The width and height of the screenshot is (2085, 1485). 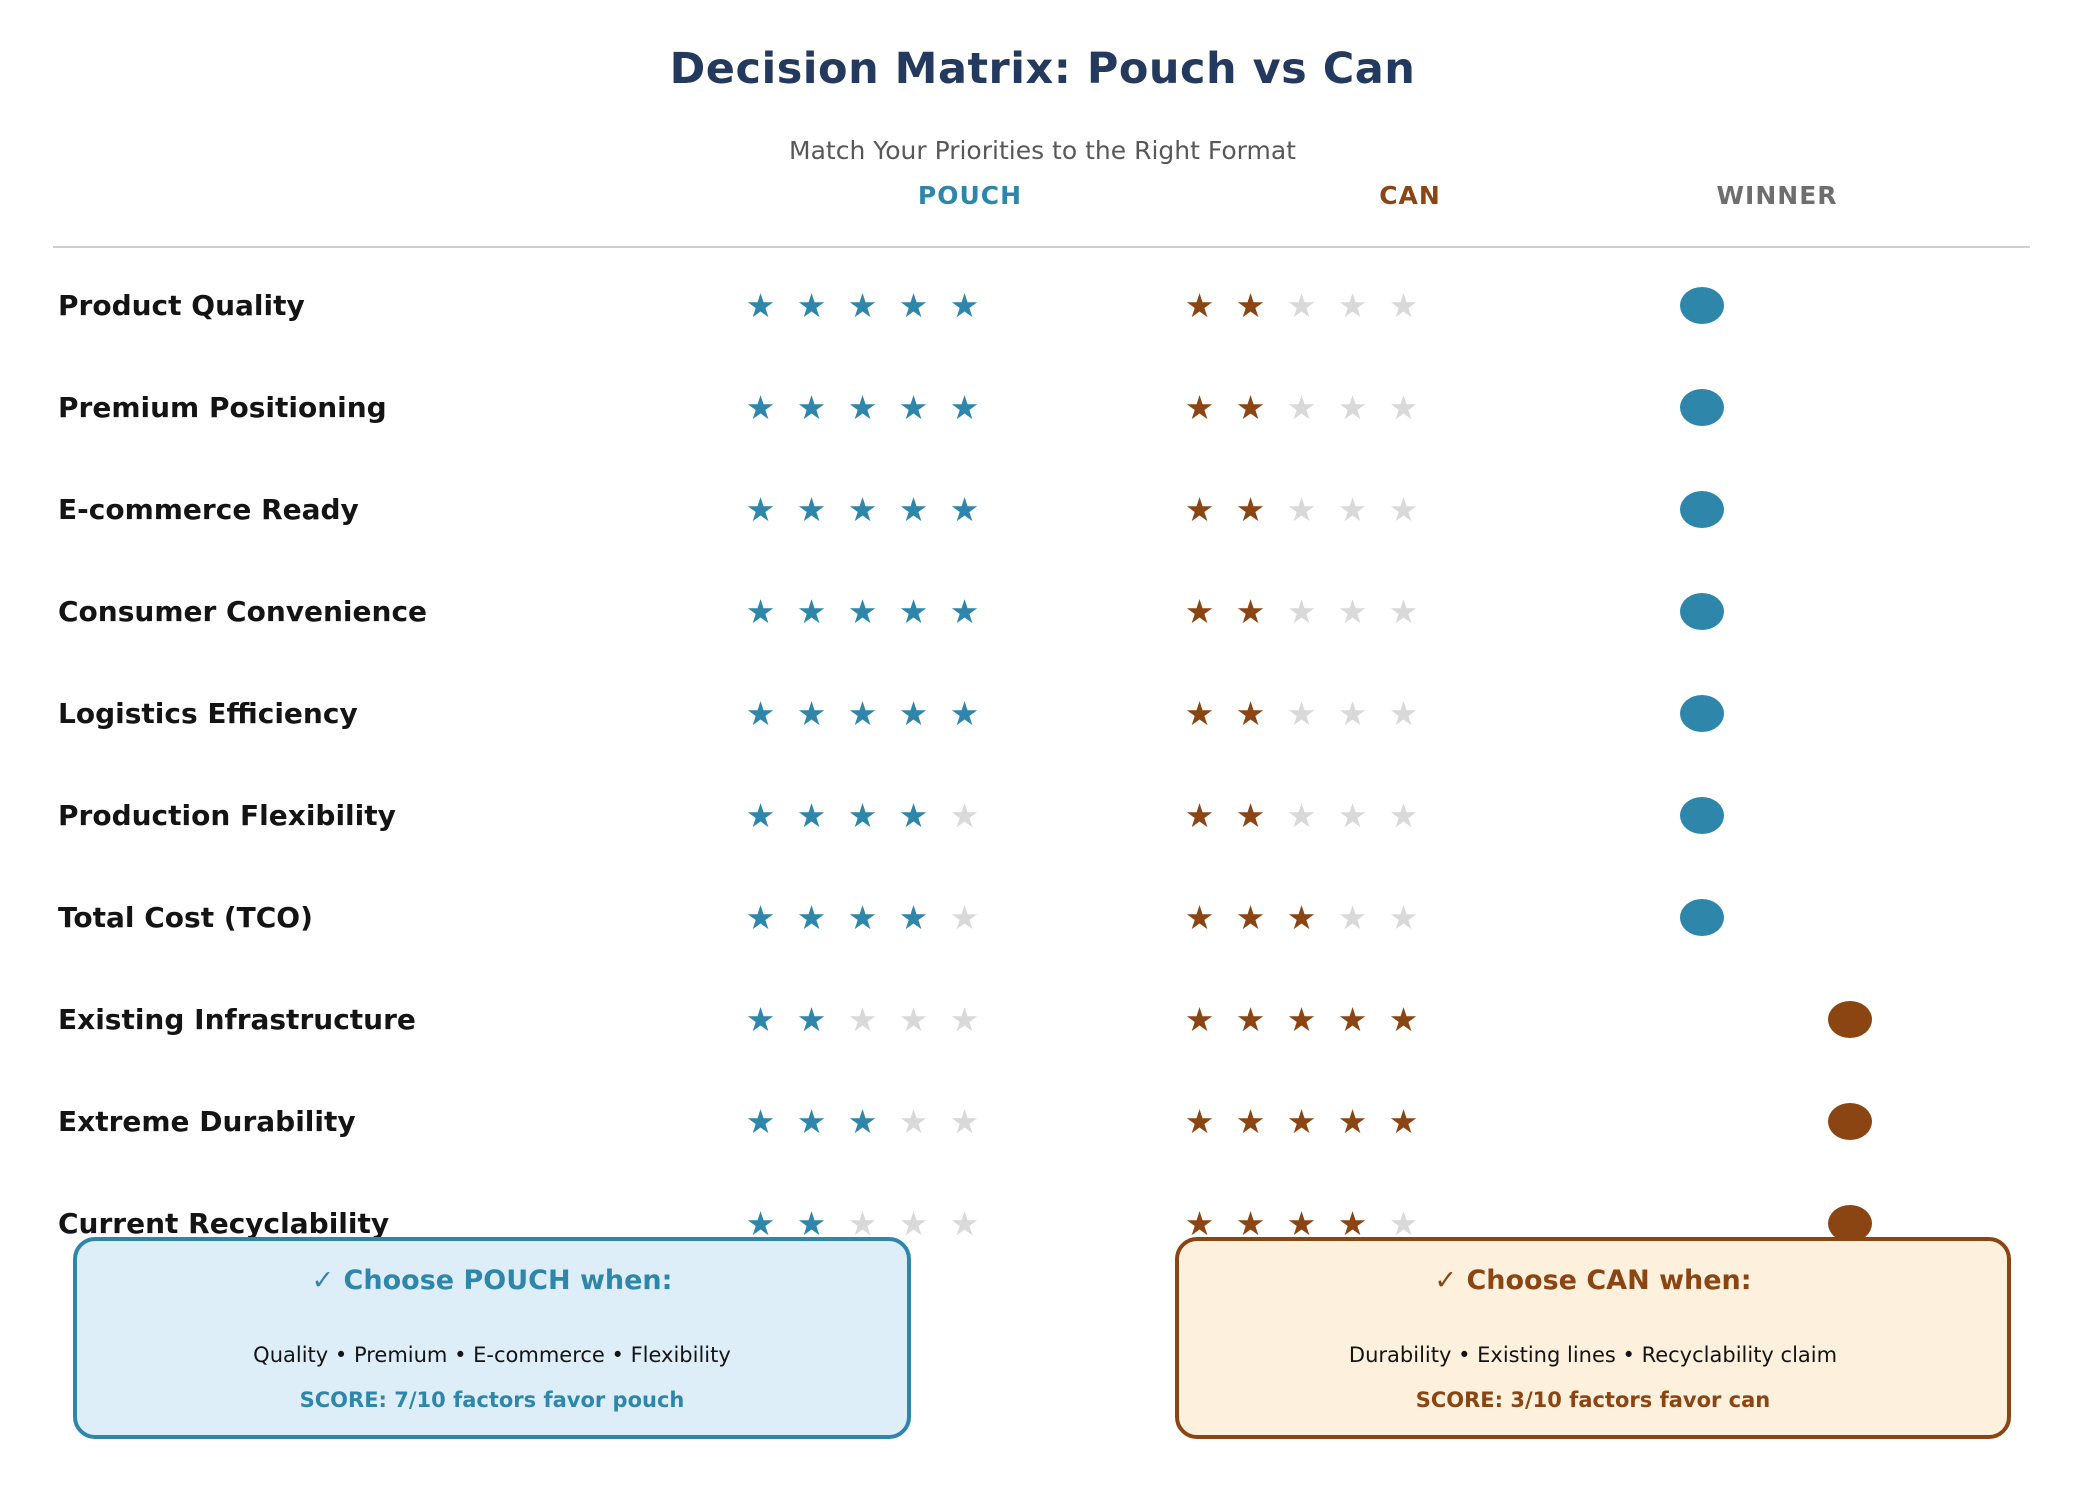 I want to click on matrix-row: Current Recyclability ★ ★ ★ ★ ★ ★ ★ ★ ★ ★, so click(x=1042, y=1223).